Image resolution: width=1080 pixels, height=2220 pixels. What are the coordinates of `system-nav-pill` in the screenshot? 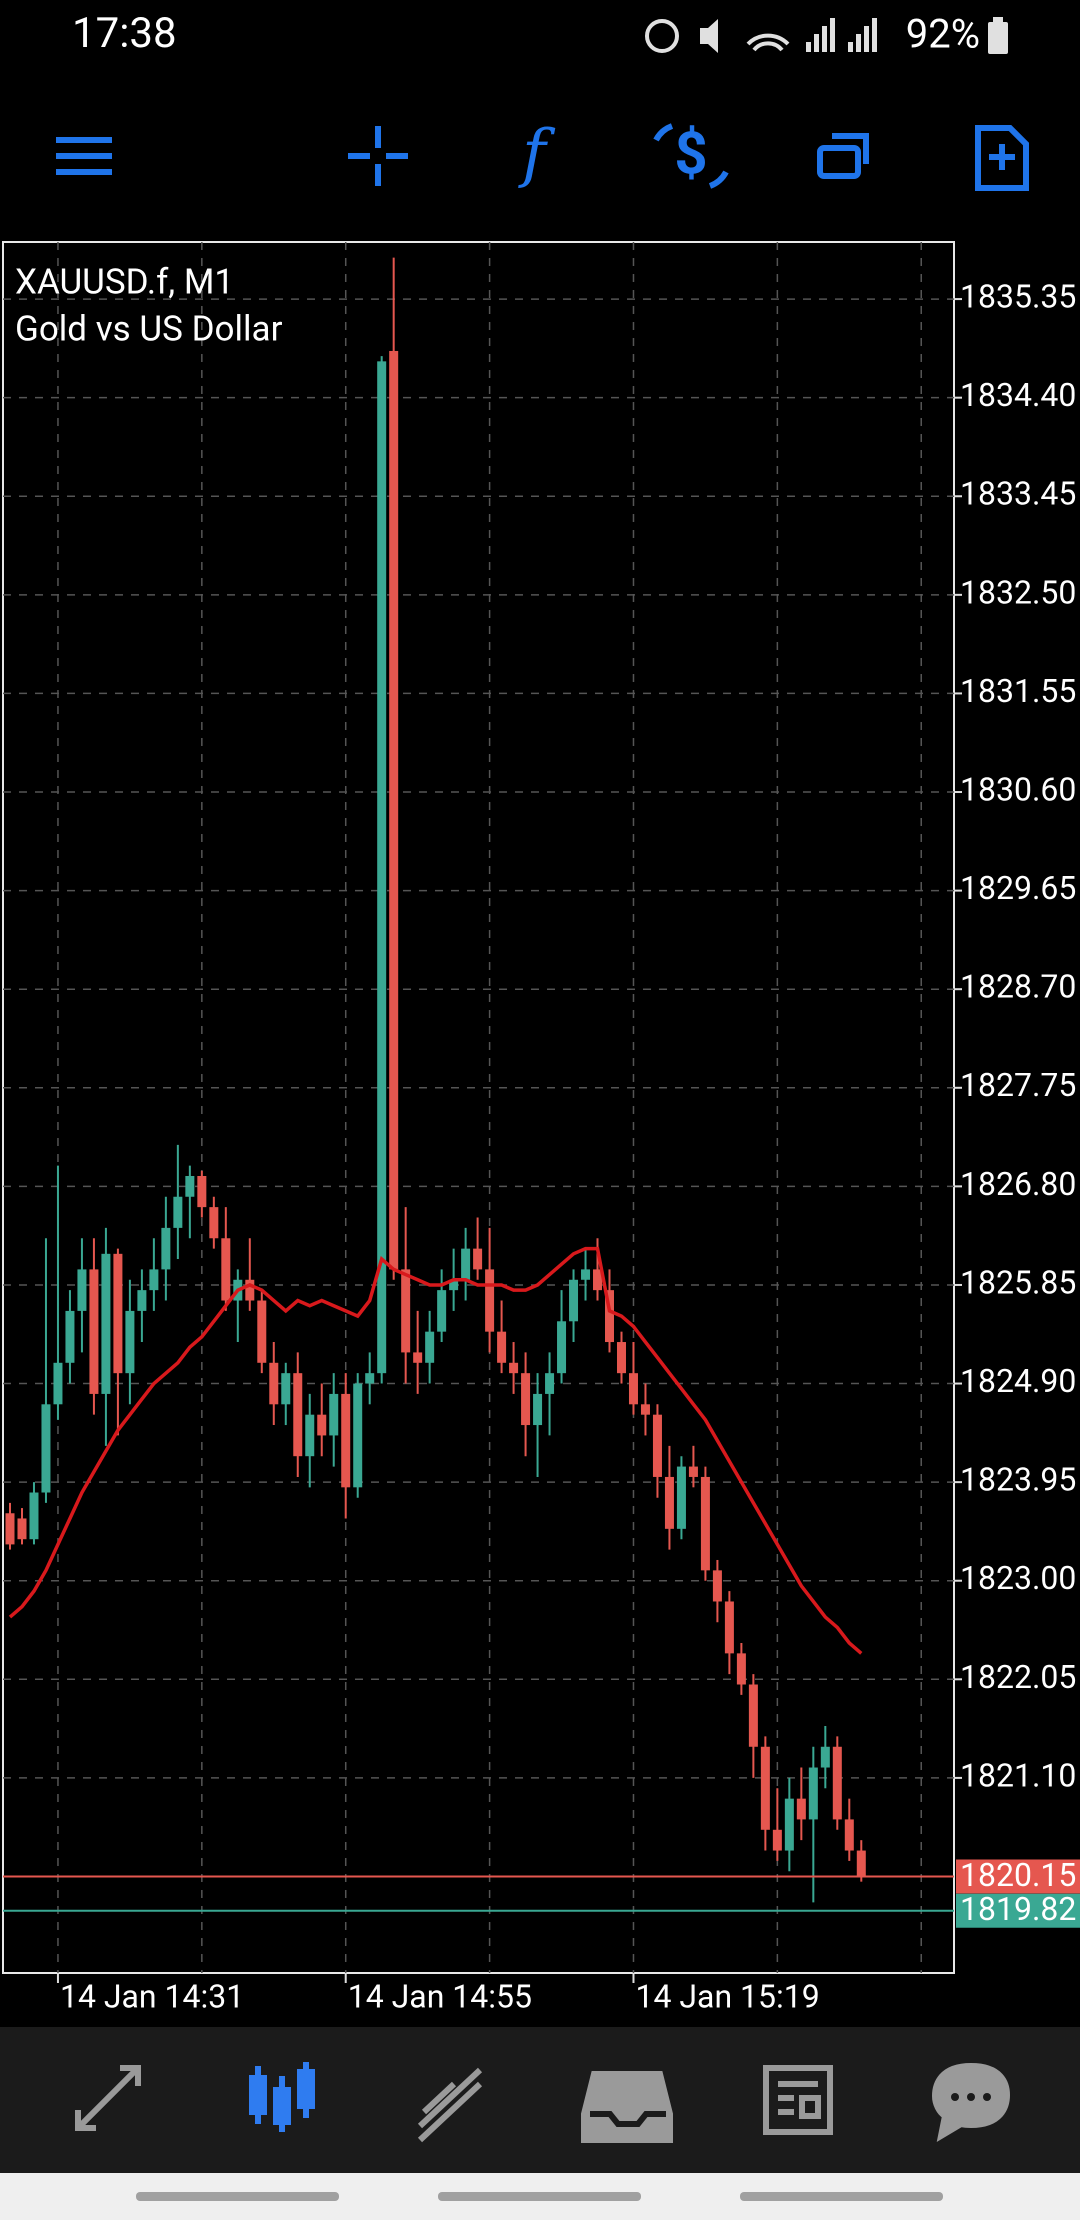 It's located at (841, 2196).